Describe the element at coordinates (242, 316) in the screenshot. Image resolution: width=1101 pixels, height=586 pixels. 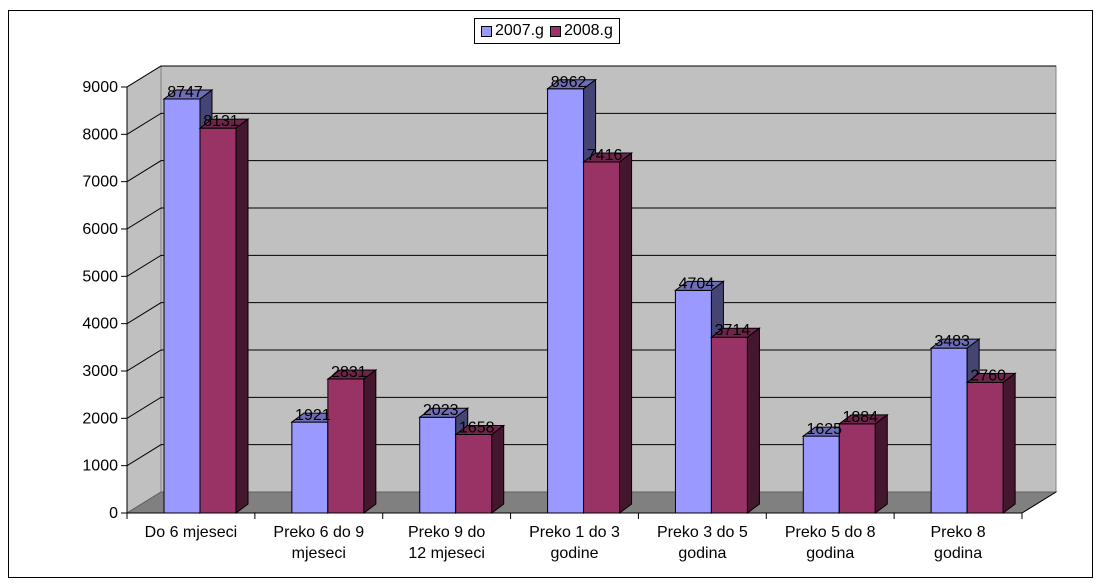
I see `bar-side-2008.g-0` at that location.